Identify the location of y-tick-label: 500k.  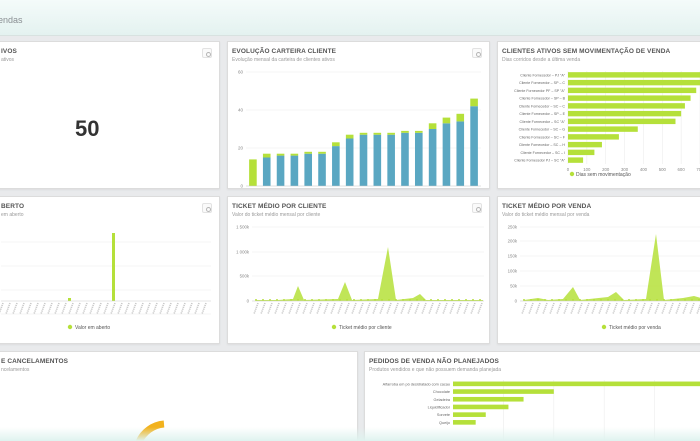
(245, 276).